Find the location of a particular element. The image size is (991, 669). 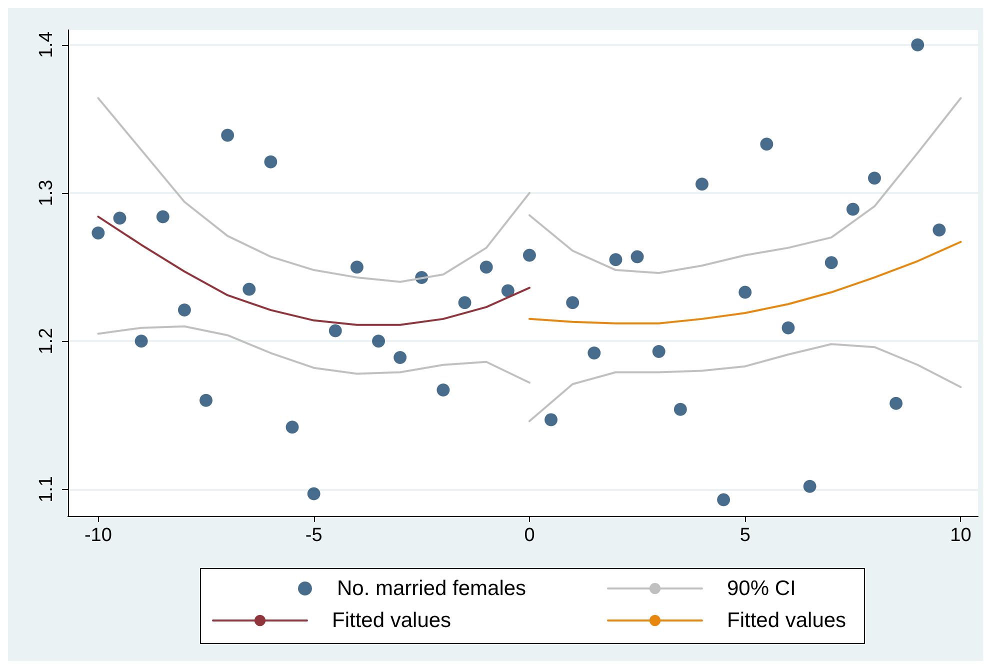

x-tick-label: 0 is located at coordinates (529, 535).